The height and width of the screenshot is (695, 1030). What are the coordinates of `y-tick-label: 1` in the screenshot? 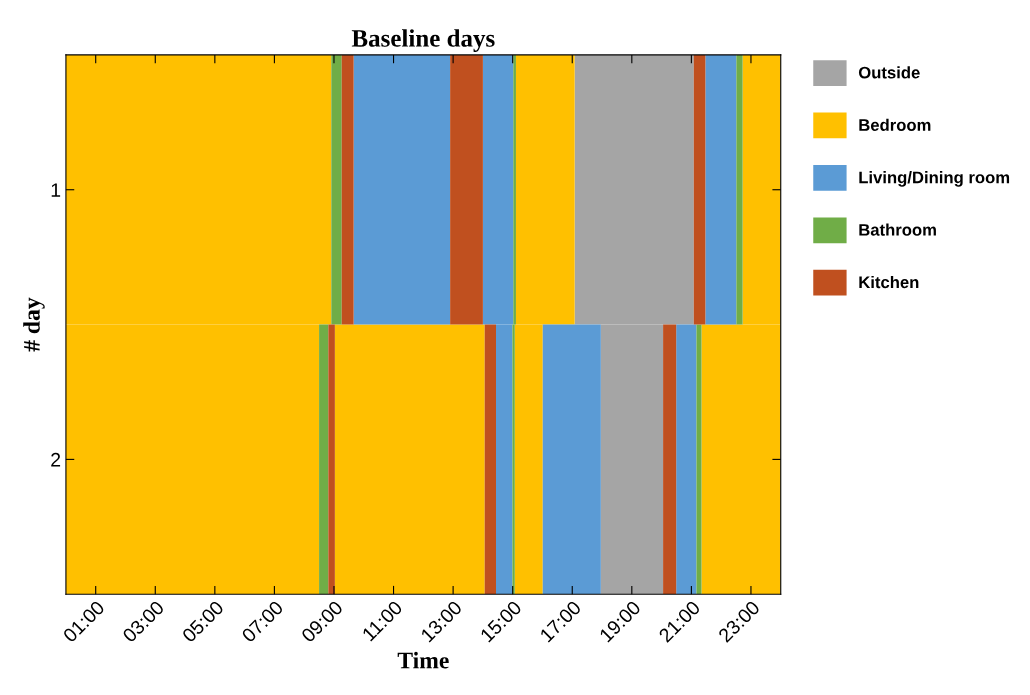 It's located at (56, 190).